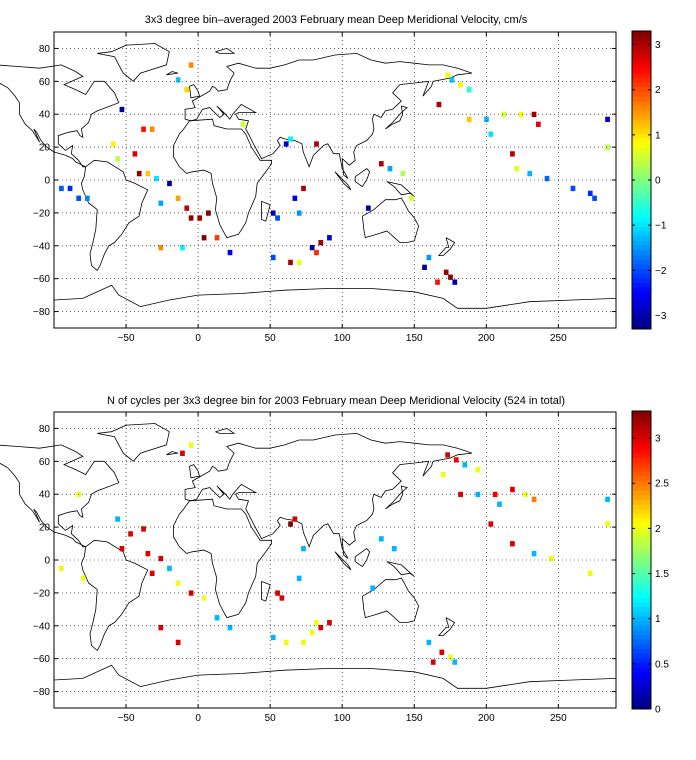  I want to click on y-tick-label: 80, so click(45, 49).